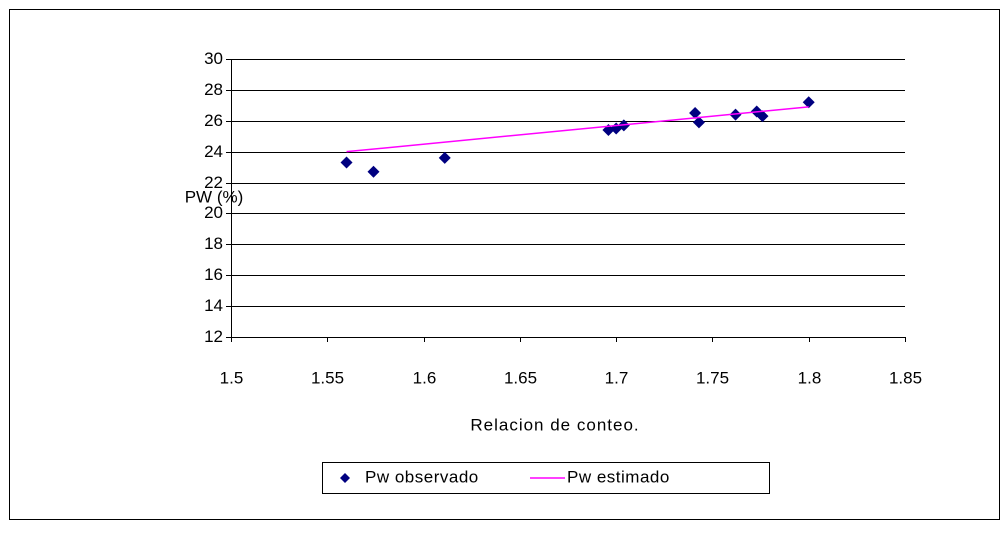  Describe the element at coordinates (327, 377) in the screenshot. I see `x-tick-label: 1.55` at that location.